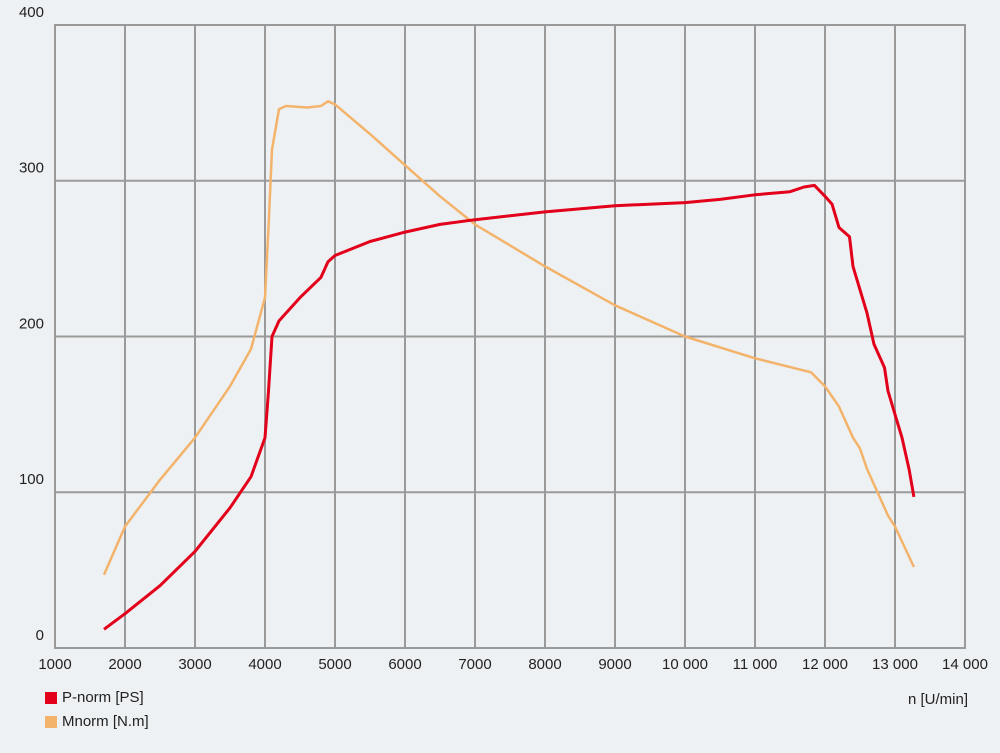 The image size is (1000, 753). Describe the element at coordinates (54, 664) in the screenshot. I see `x-tick-label: 1000` at that location.